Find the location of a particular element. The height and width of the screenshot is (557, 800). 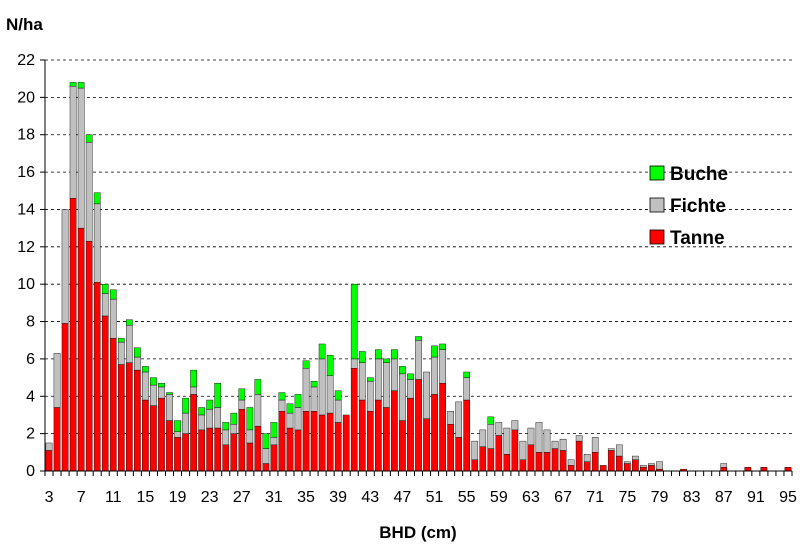

x-tick-label: 7 is located at coordinates (81, 497).